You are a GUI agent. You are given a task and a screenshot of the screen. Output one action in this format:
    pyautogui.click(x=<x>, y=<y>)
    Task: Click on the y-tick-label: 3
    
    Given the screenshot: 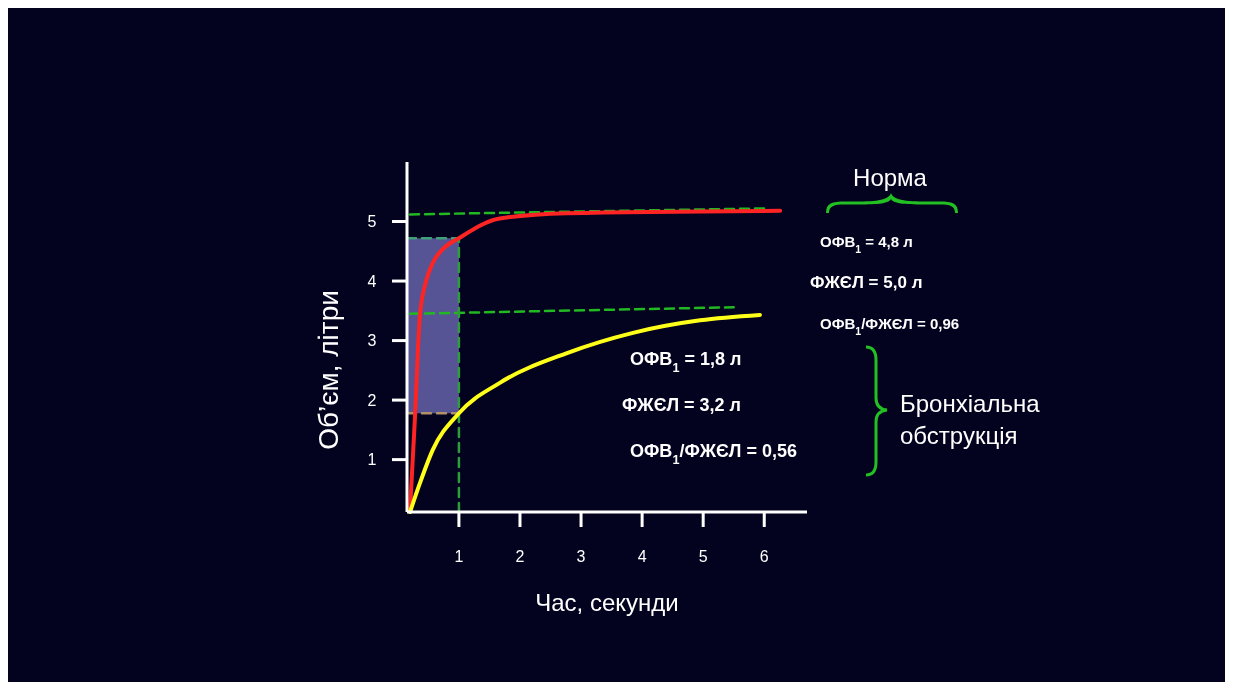 What is the action you would take?
    pyautogui.click(x=372, y=341)
    